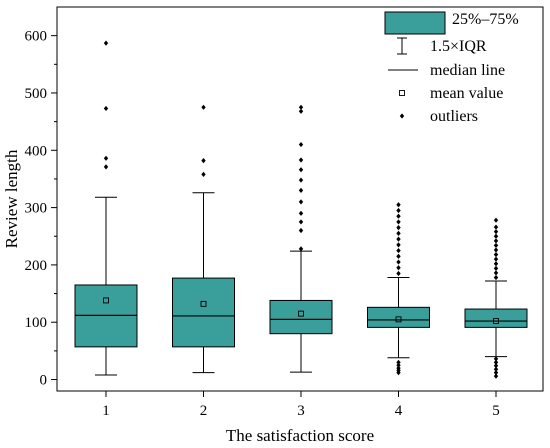 The width and height of the screenshot is (550, 448). What do you see at coordinates (204, 411) in the screenshot?
I see `x-tick-label: 2` at bounding box center [204, 411].